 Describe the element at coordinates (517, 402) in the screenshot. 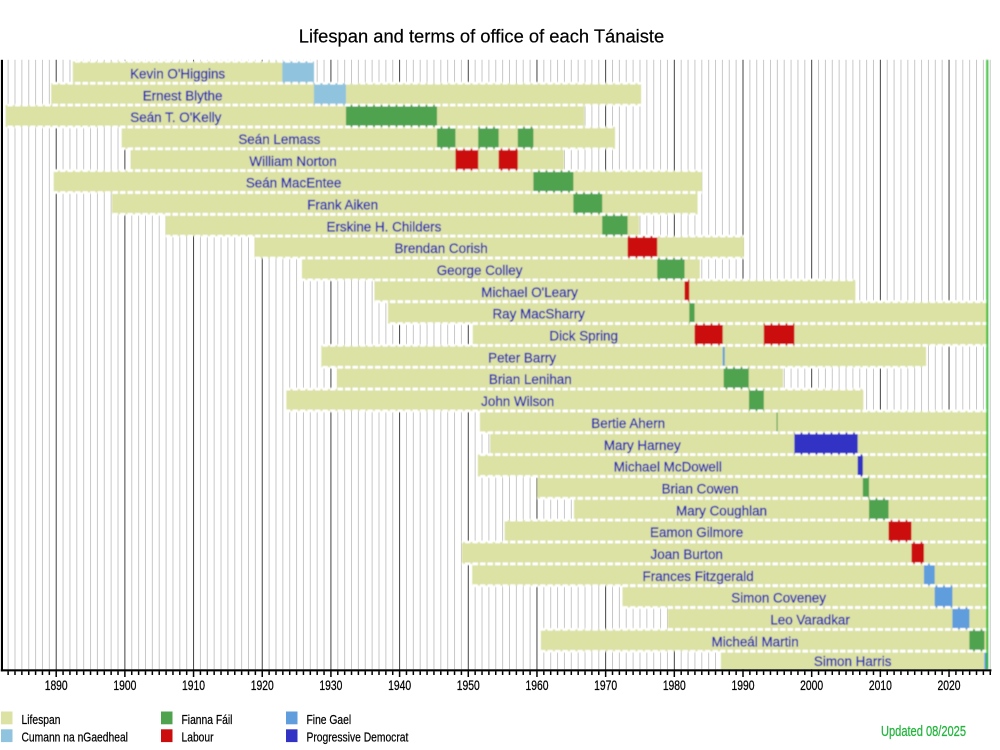

I see `svg-text: John Wilson` at that location.